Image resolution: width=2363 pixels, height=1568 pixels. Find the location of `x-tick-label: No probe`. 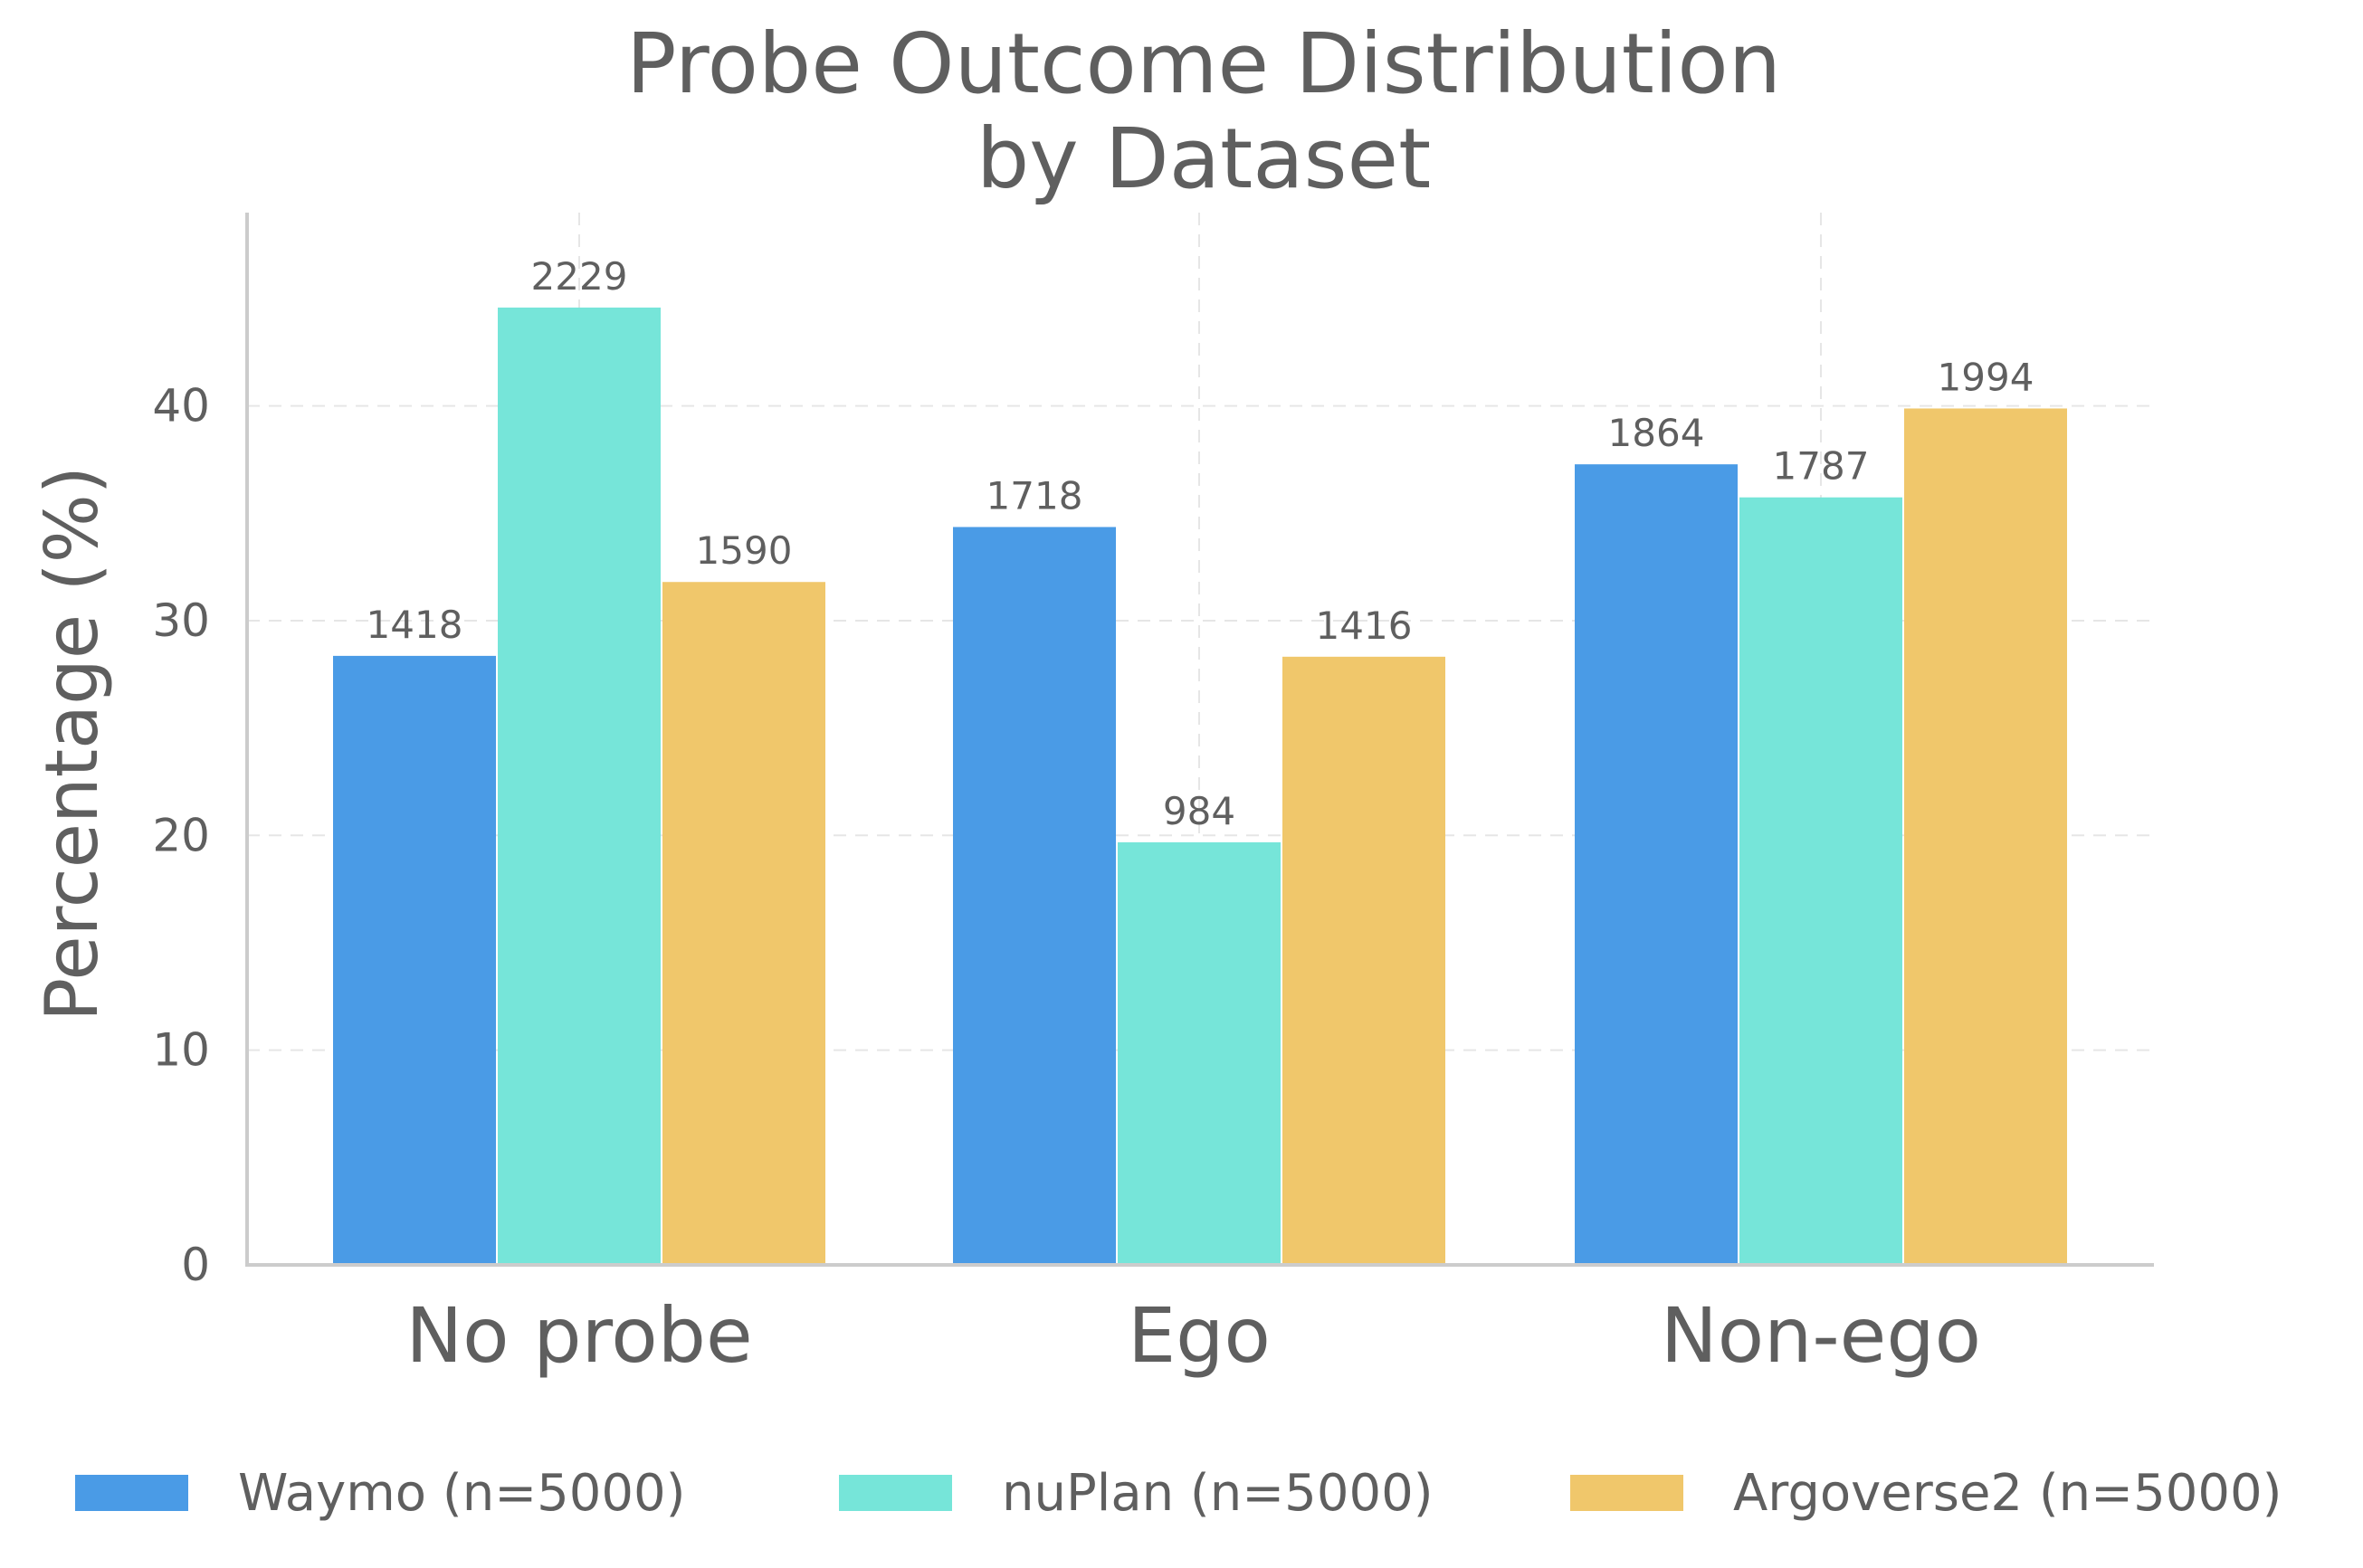

x-tick-label: No probe is located at coordinates (578, 1336).